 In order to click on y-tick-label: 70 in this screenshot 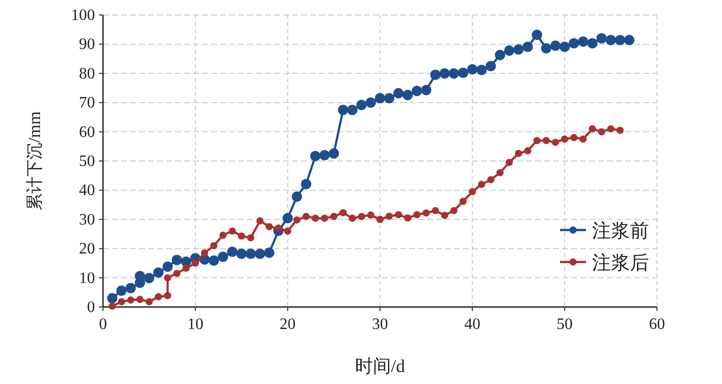, I will do `click(87, 103)`.